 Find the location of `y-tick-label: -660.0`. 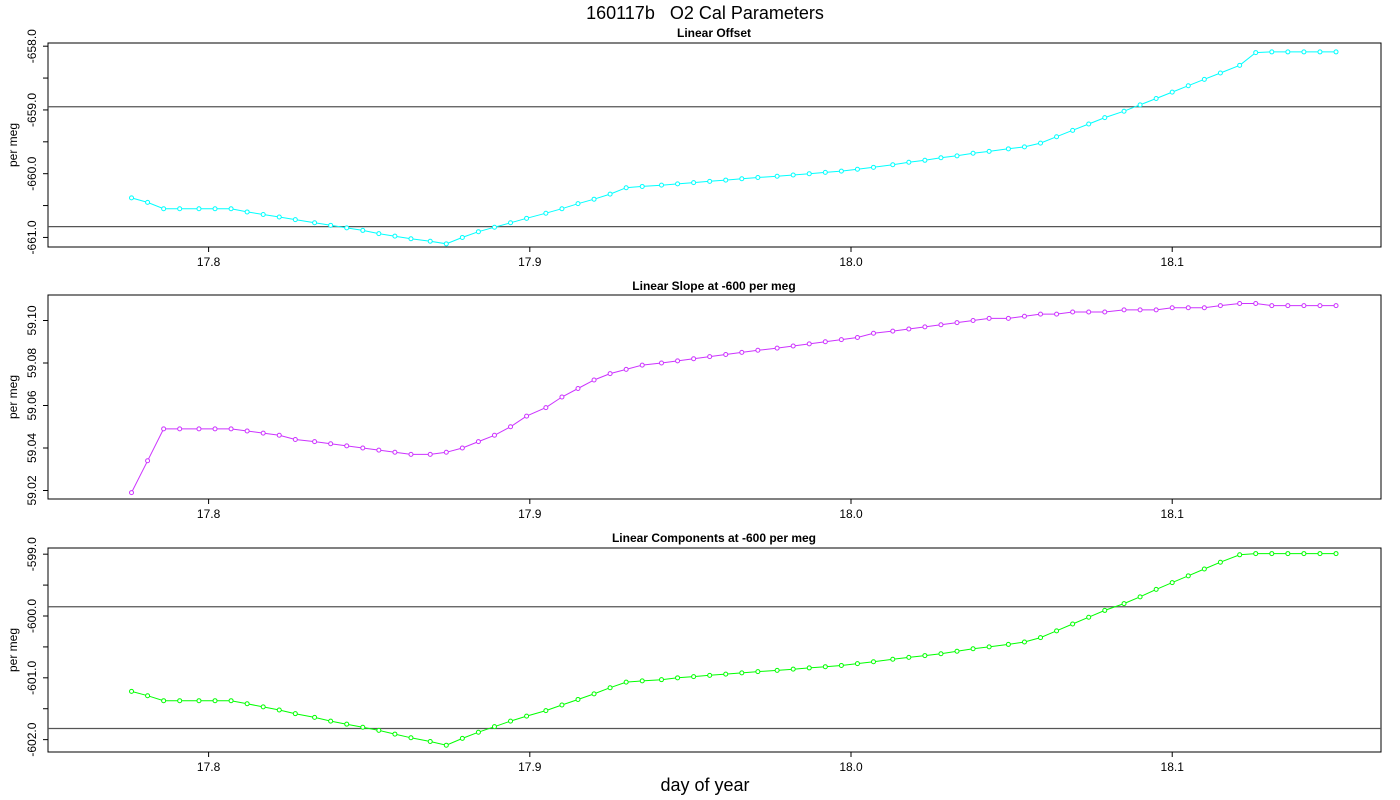

y-tick-label: -660.0 is located at coordinates (32, 173).